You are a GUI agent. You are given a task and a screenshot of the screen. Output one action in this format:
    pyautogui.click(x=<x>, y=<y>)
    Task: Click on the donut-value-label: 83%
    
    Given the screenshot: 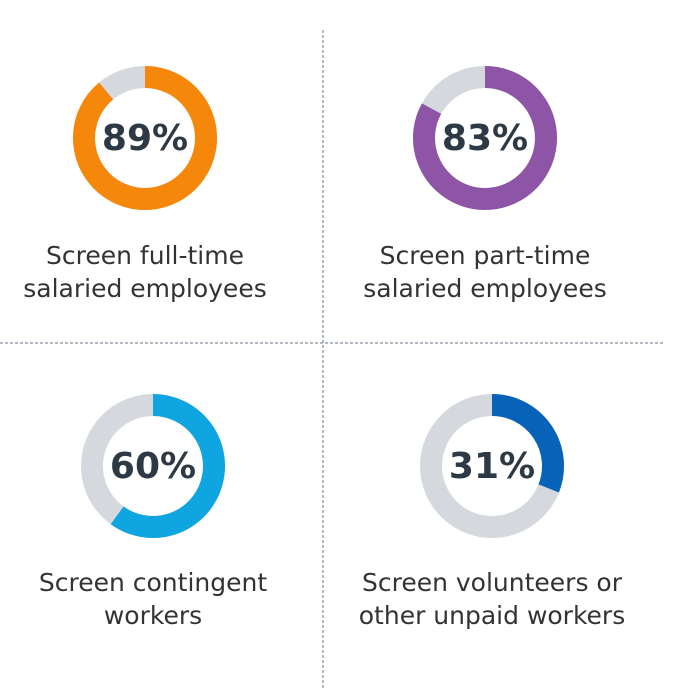 What is the action you would take?
    pyautogui.click(x=485, y=138)
    